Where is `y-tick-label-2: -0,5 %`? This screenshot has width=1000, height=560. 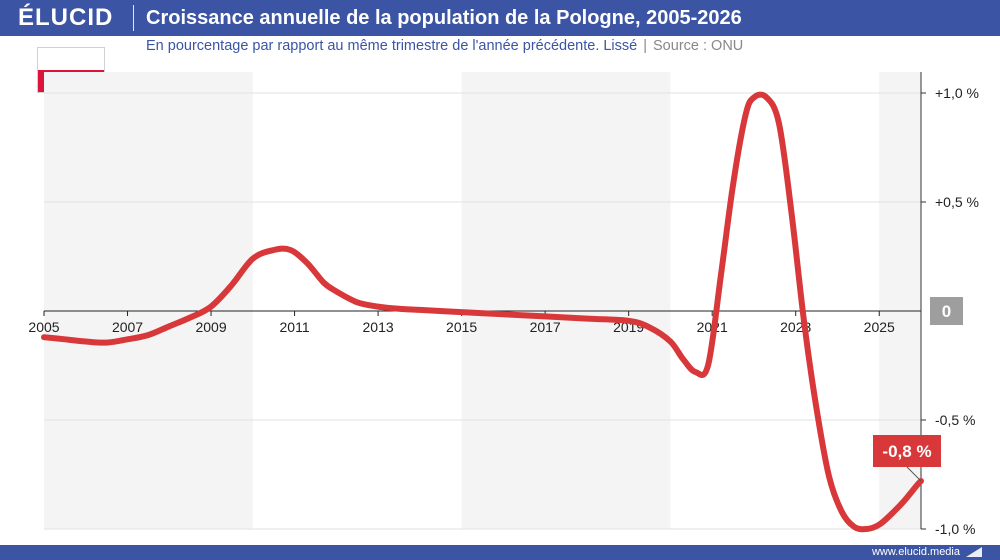 y-tick-label-2: -0,5 % is located at coordinates (955, 420).